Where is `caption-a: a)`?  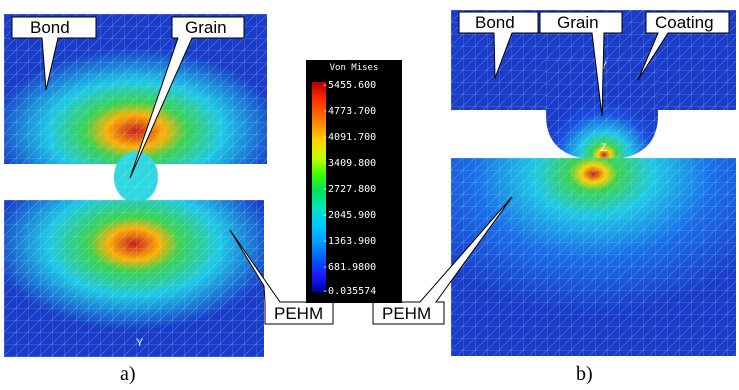 caption-a: a) is located at coordinates (128, 374).